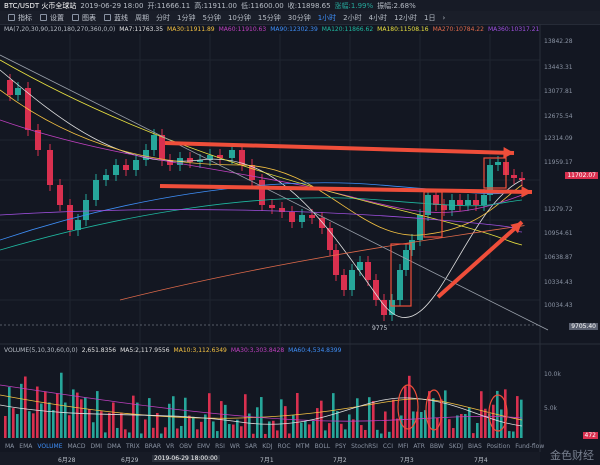 The height and width of the screenshot is (465, 600). Describe the element at coordinates (60, 29) in the screenshot. I see `ma-params: MA(7,20,30,90,120,180,270,360,0,0)` at that location.